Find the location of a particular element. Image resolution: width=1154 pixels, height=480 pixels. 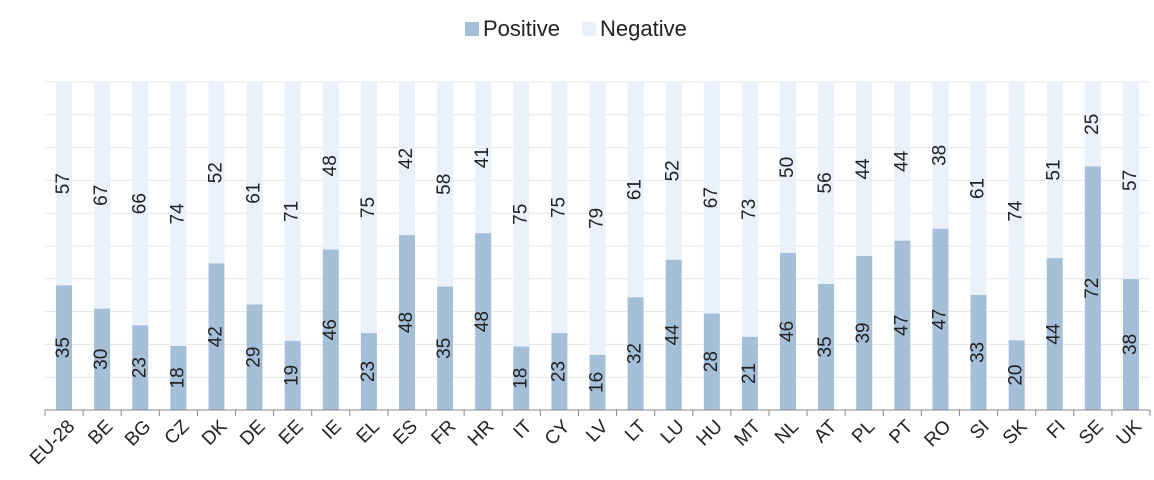

value-label: 50 is located at coordinates (787, 167).